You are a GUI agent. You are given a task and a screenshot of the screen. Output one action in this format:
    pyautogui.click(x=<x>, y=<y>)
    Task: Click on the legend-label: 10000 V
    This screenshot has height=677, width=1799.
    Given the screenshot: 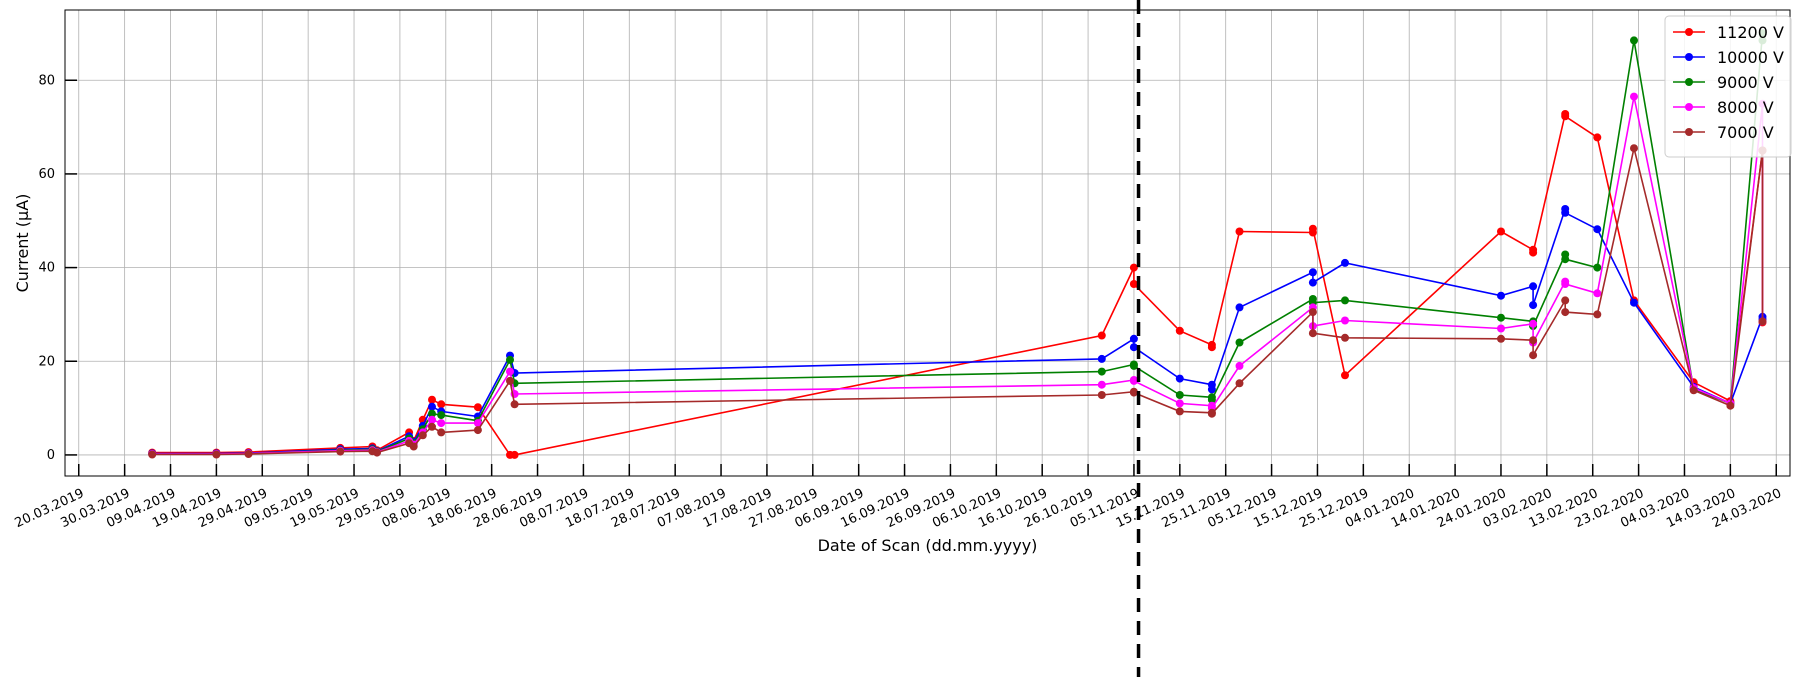 What is the action you would take?
    pyautogui.click(x=1750, y=57)
    